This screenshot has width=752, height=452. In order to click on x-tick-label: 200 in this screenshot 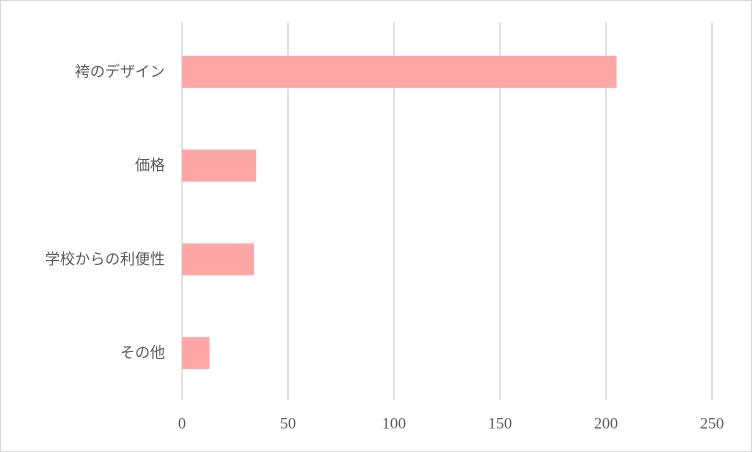, I will do `click(606, 424)`.